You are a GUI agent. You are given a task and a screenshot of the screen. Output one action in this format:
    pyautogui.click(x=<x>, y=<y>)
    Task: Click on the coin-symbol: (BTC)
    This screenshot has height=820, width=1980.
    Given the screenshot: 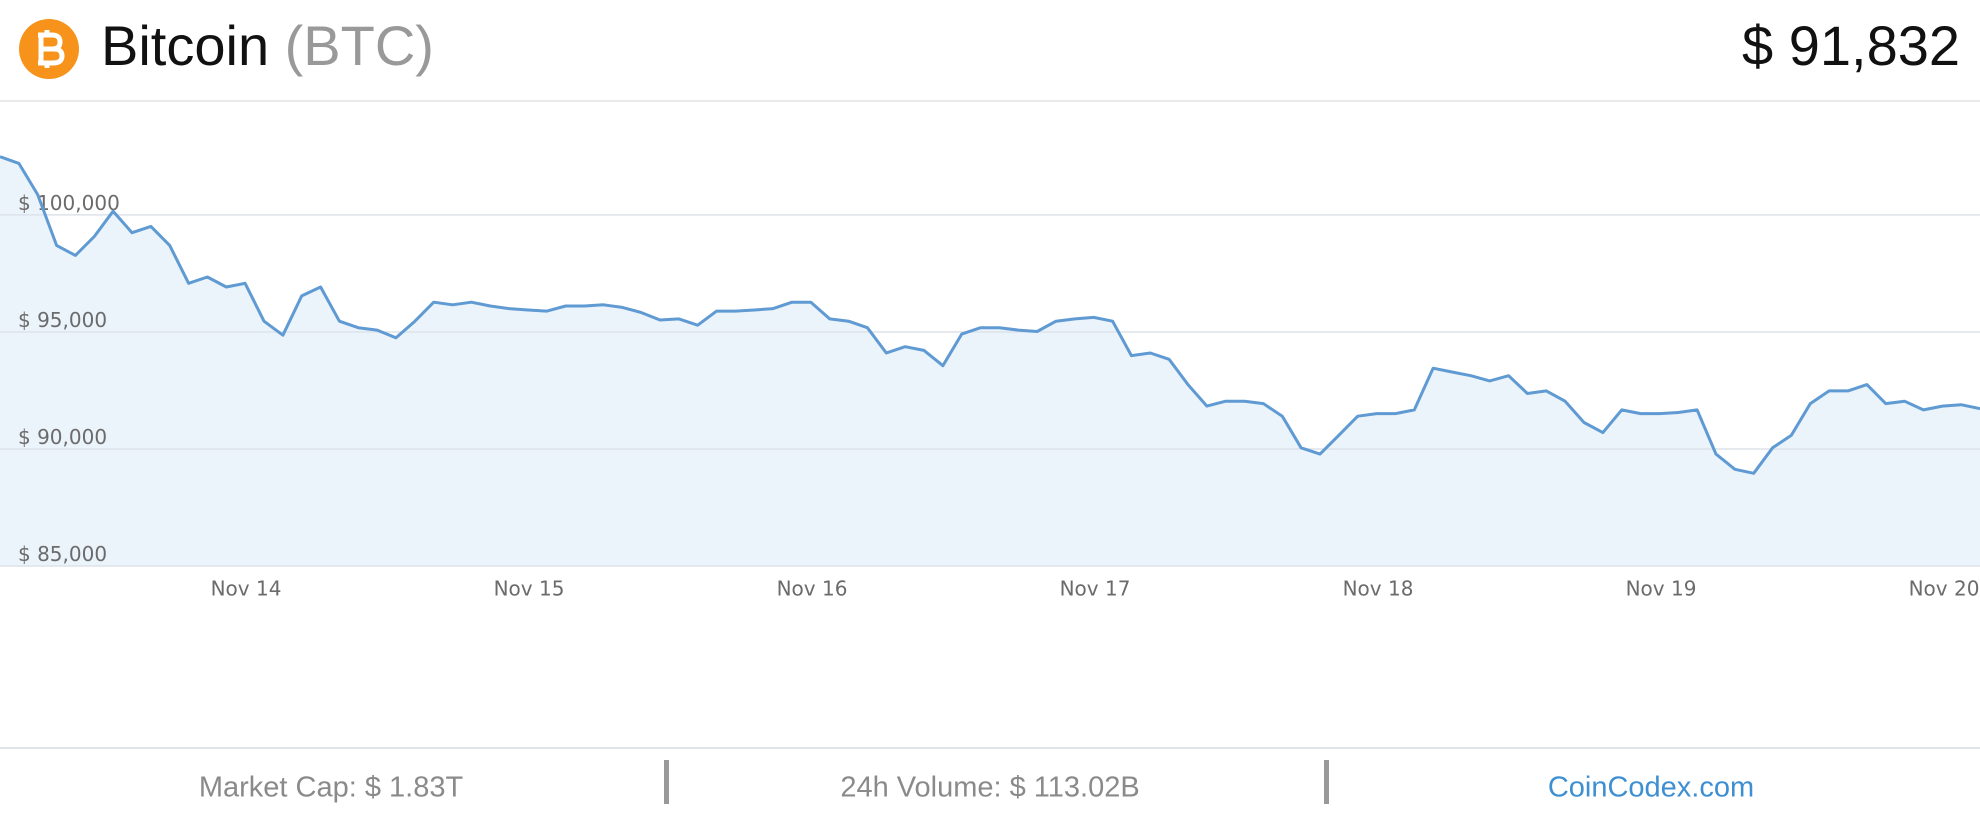 What is the action you would take?
    pyautogui.click(x=359, y=45)
    